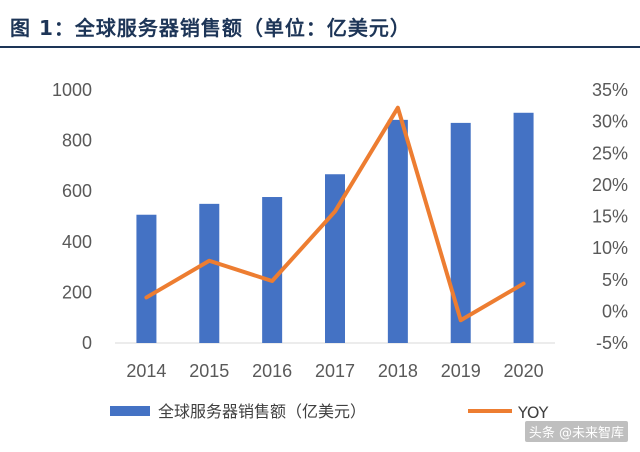 The image size is (640, 452). Describe the element at coordinates (72, 90) in the screenshot. I see `left-tick-label: 1000` at that location.